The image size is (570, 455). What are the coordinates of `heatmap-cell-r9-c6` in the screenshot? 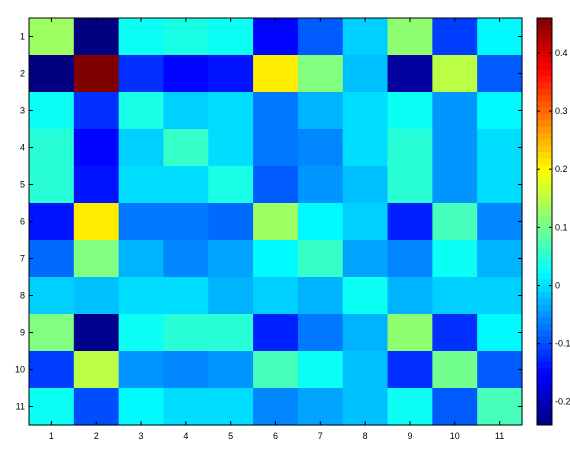 It's located at (276, 333).